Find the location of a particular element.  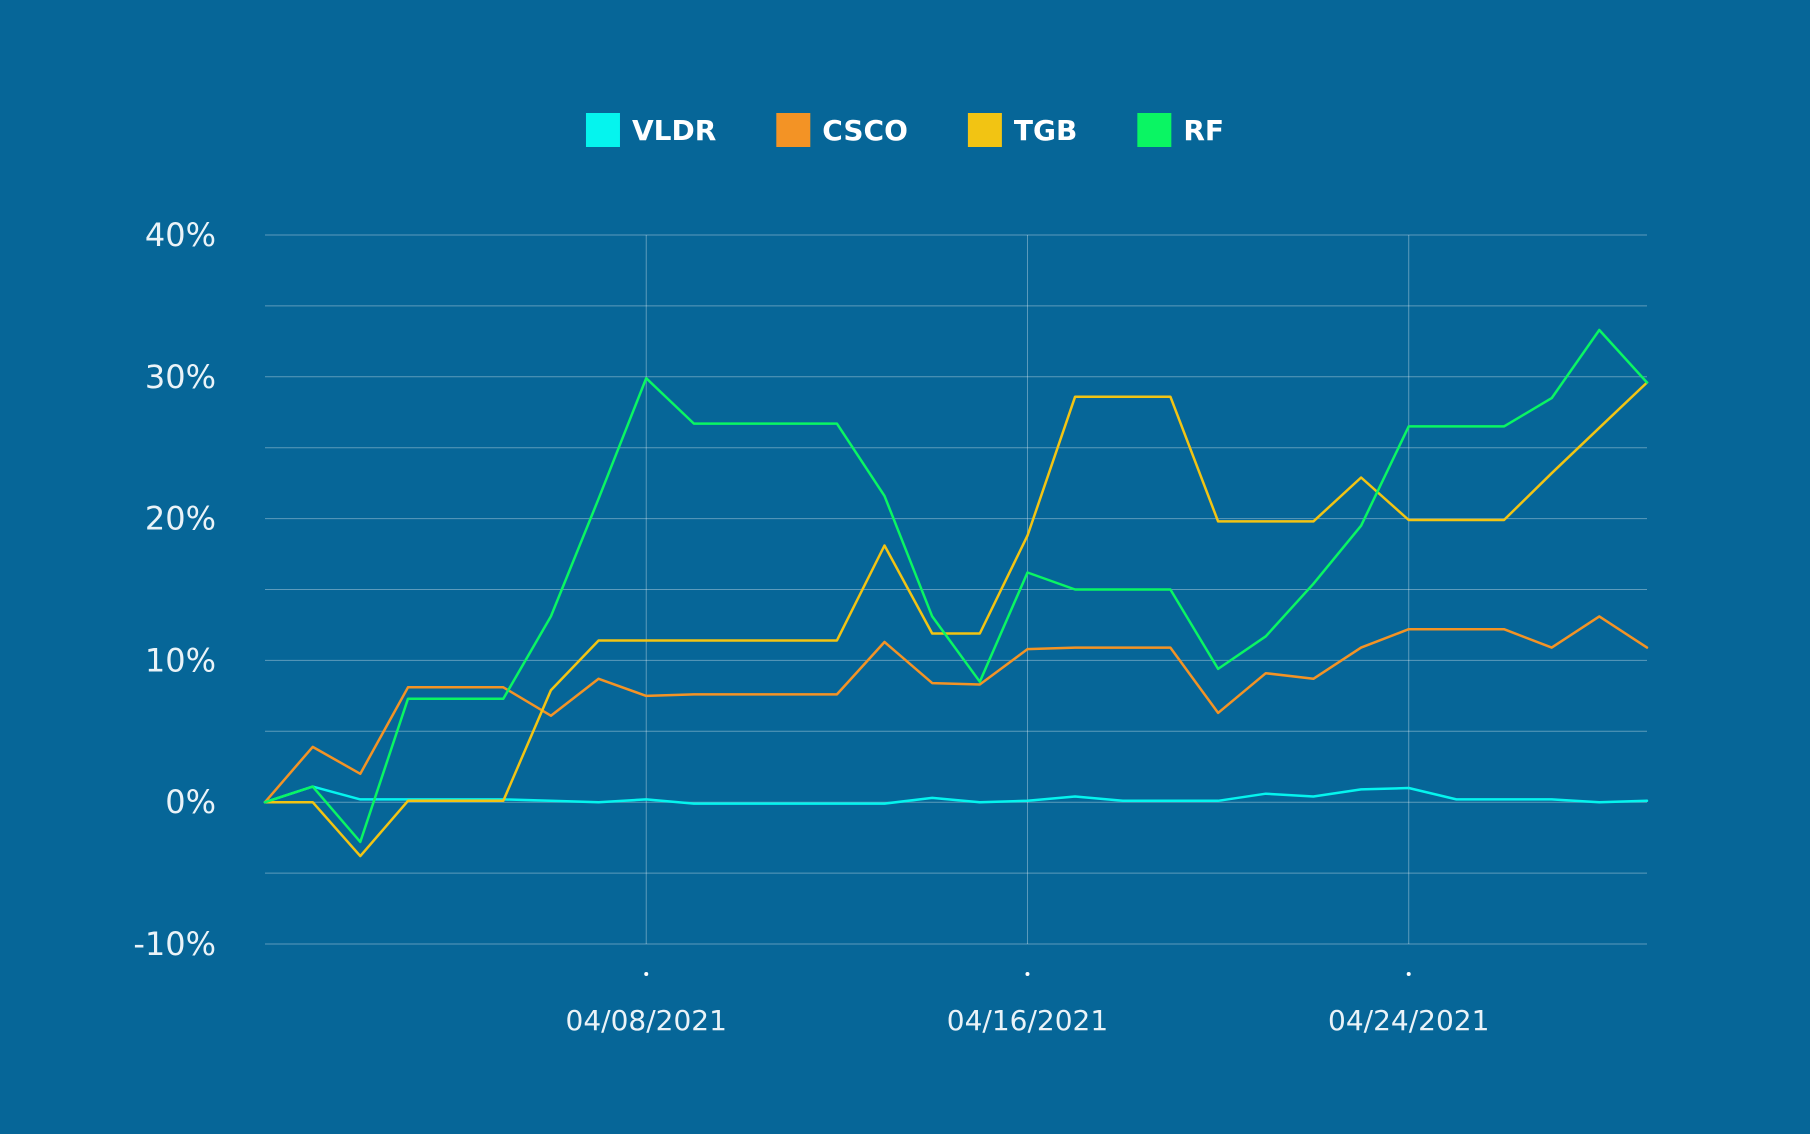

legend: VLDR CSCO TGB RF is located at coordinates (904, 130).